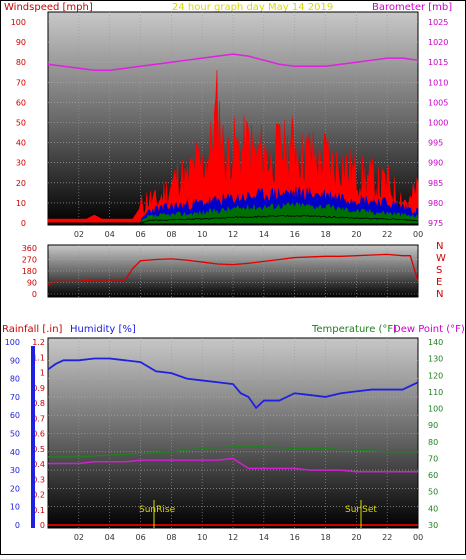 Image resolution: width=466 pixels, height=559 pixels. I want to click on barometer-tick-label: 985, so click(435, 183).